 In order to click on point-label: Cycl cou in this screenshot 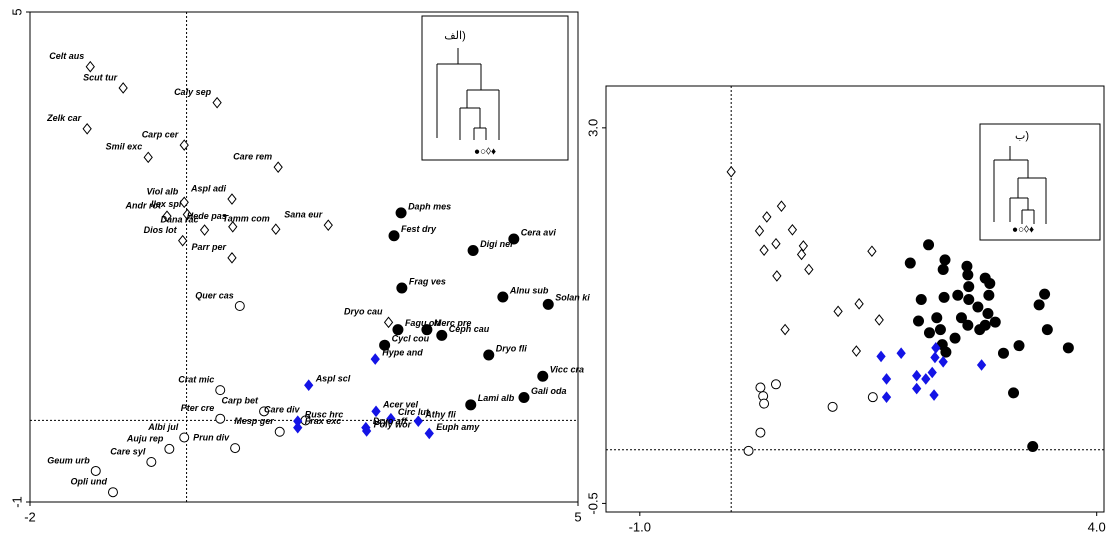, I will do `click(411, 339)`.